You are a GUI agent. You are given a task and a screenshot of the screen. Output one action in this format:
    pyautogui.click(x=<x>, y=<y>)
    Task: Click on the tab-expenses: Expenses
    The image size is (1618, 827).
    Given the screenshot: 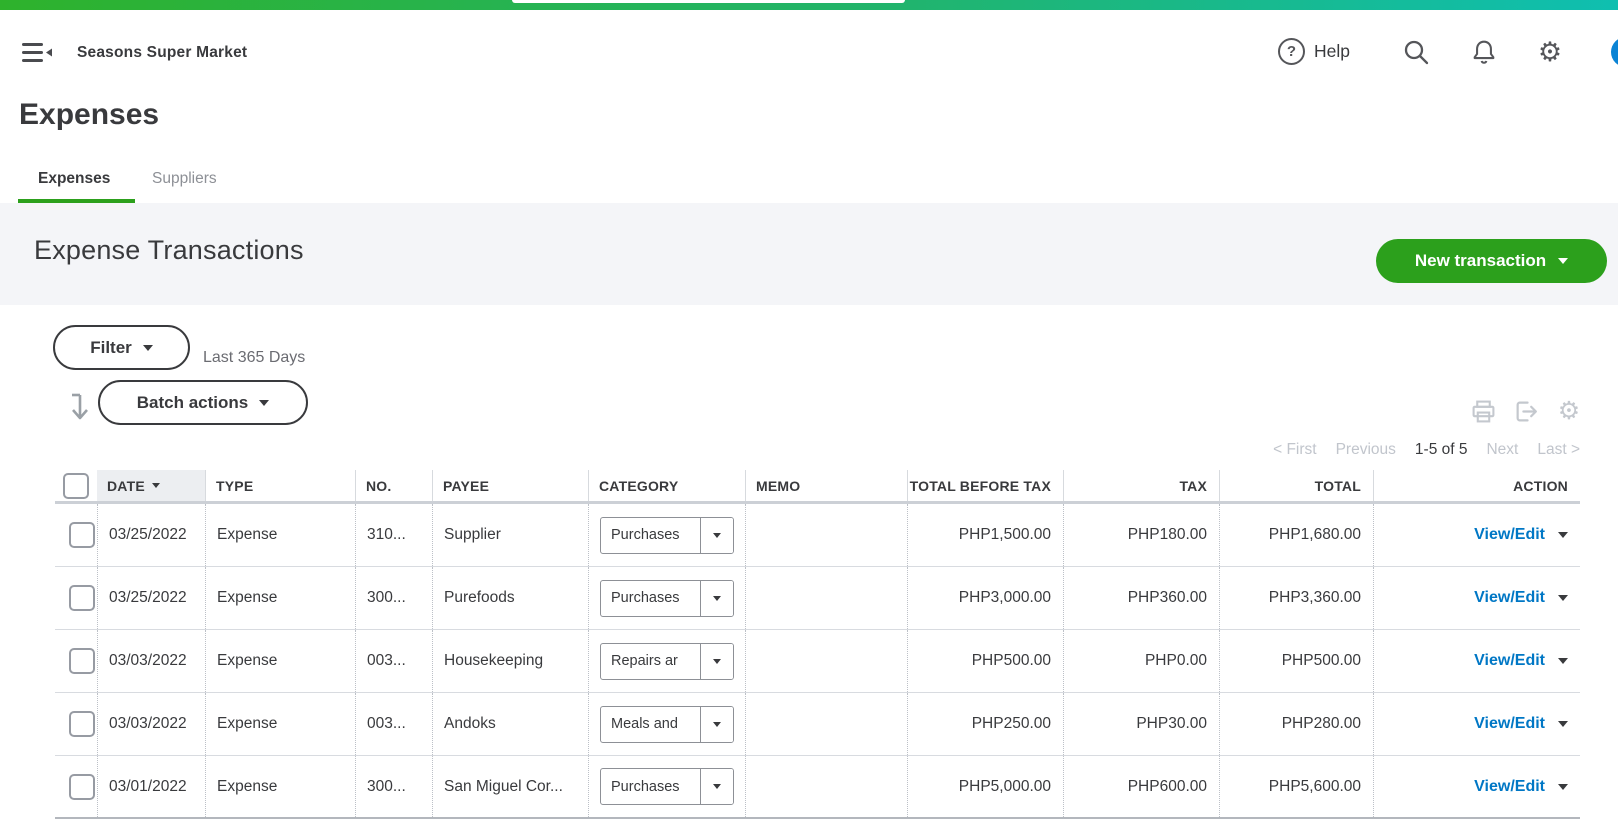 What is the action you would take?
    pyautogui.click(x=74, y=178)
    